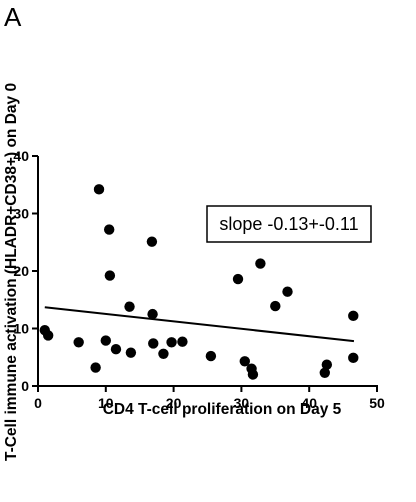 This screenshot has height=502, width=416. I want to click on y-tick-label: 10, so click(21, 329).